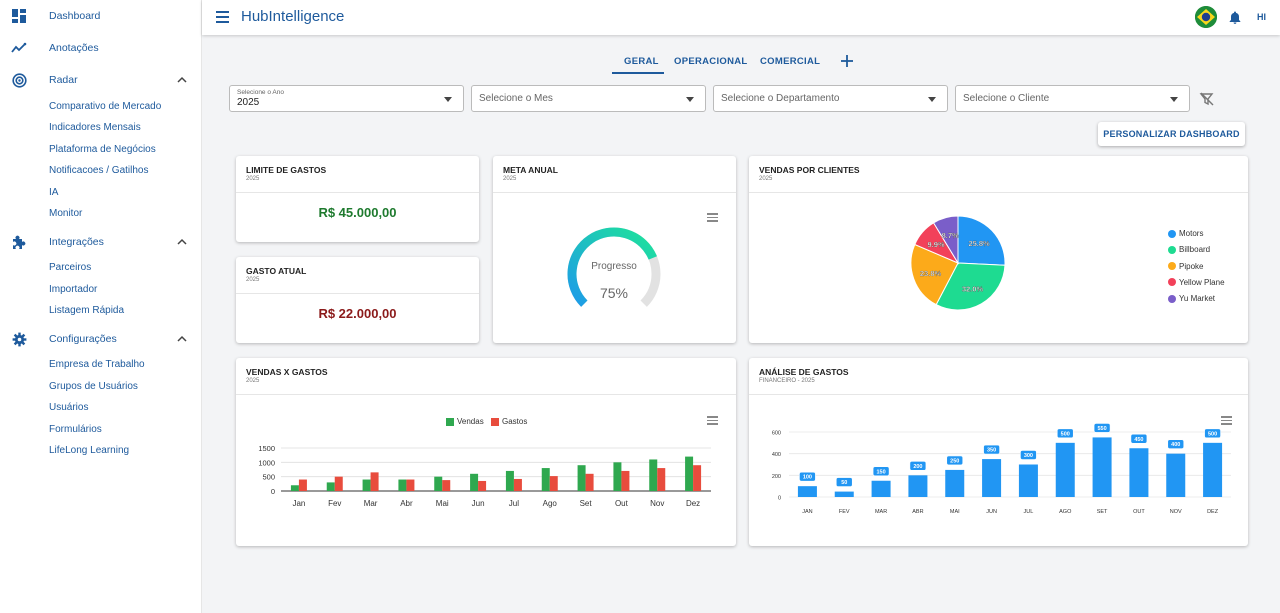 The height and width of the screenshot is (613, 1280). Describe the element at coordinates (1185, 266) in the screenshot. I see `pie-legend-item: Pipoke` at that location.